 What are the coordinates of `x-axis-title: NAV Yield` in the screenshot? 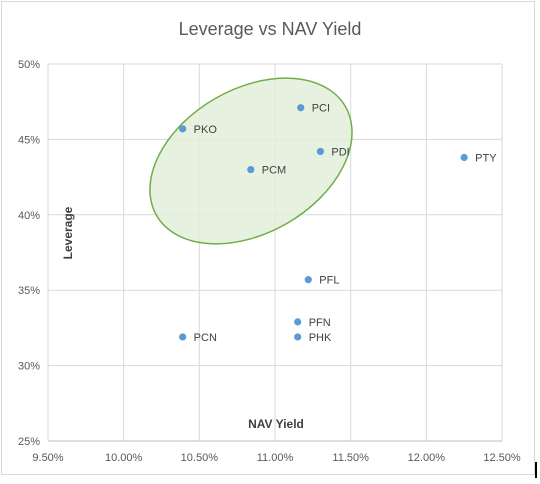 It's located at (276, 424).